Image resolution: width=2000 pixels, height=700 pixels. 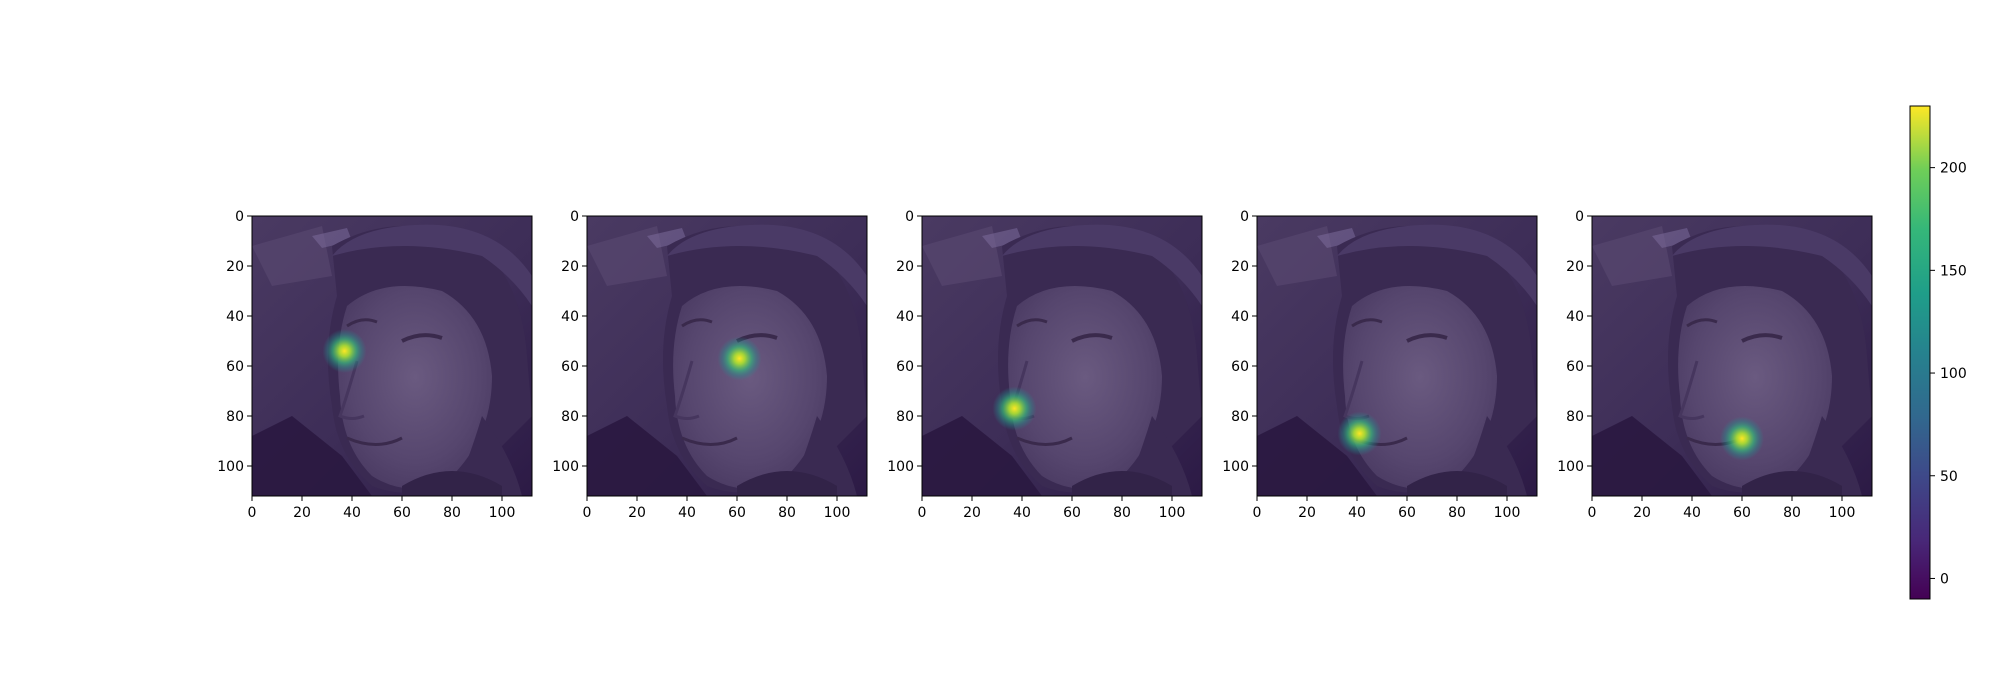 I want to click on colorbar-gradient, so click(x=1920, y=352).